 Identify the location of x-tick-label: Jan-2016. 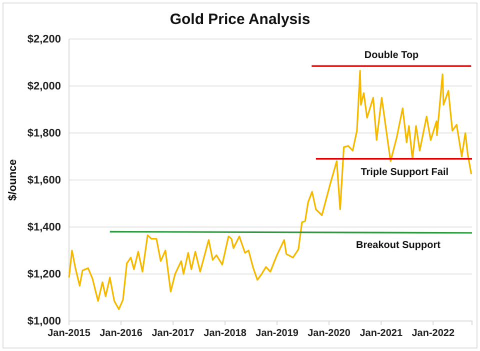
(121, 334).